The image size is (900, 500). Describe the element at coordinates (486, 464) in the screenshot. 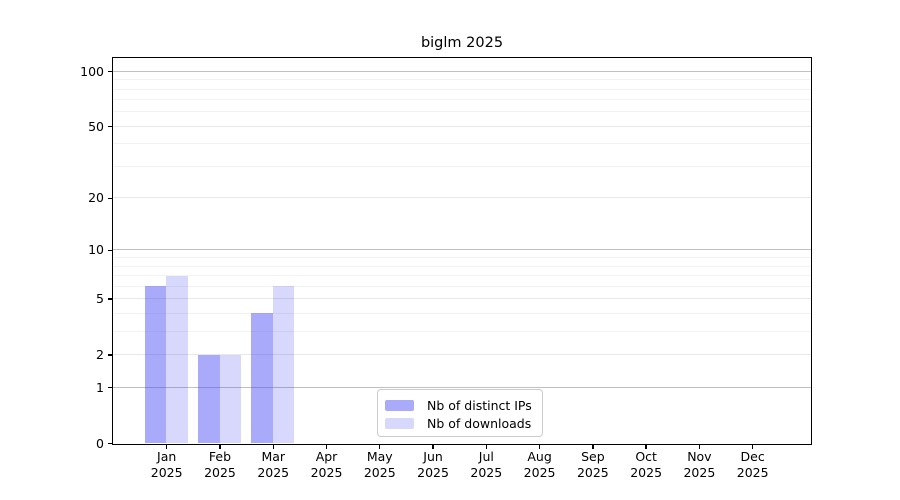

I see `x-tick-label-jul: Jul 2025` at that location.